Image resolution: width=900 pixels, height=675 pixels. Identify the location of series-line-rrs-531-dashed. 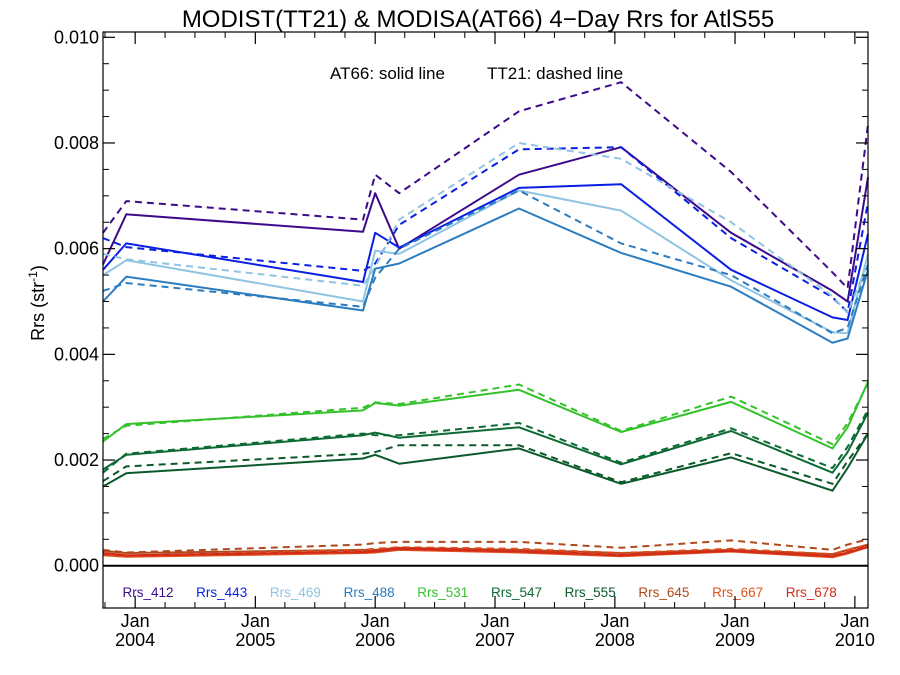
(485, 414).